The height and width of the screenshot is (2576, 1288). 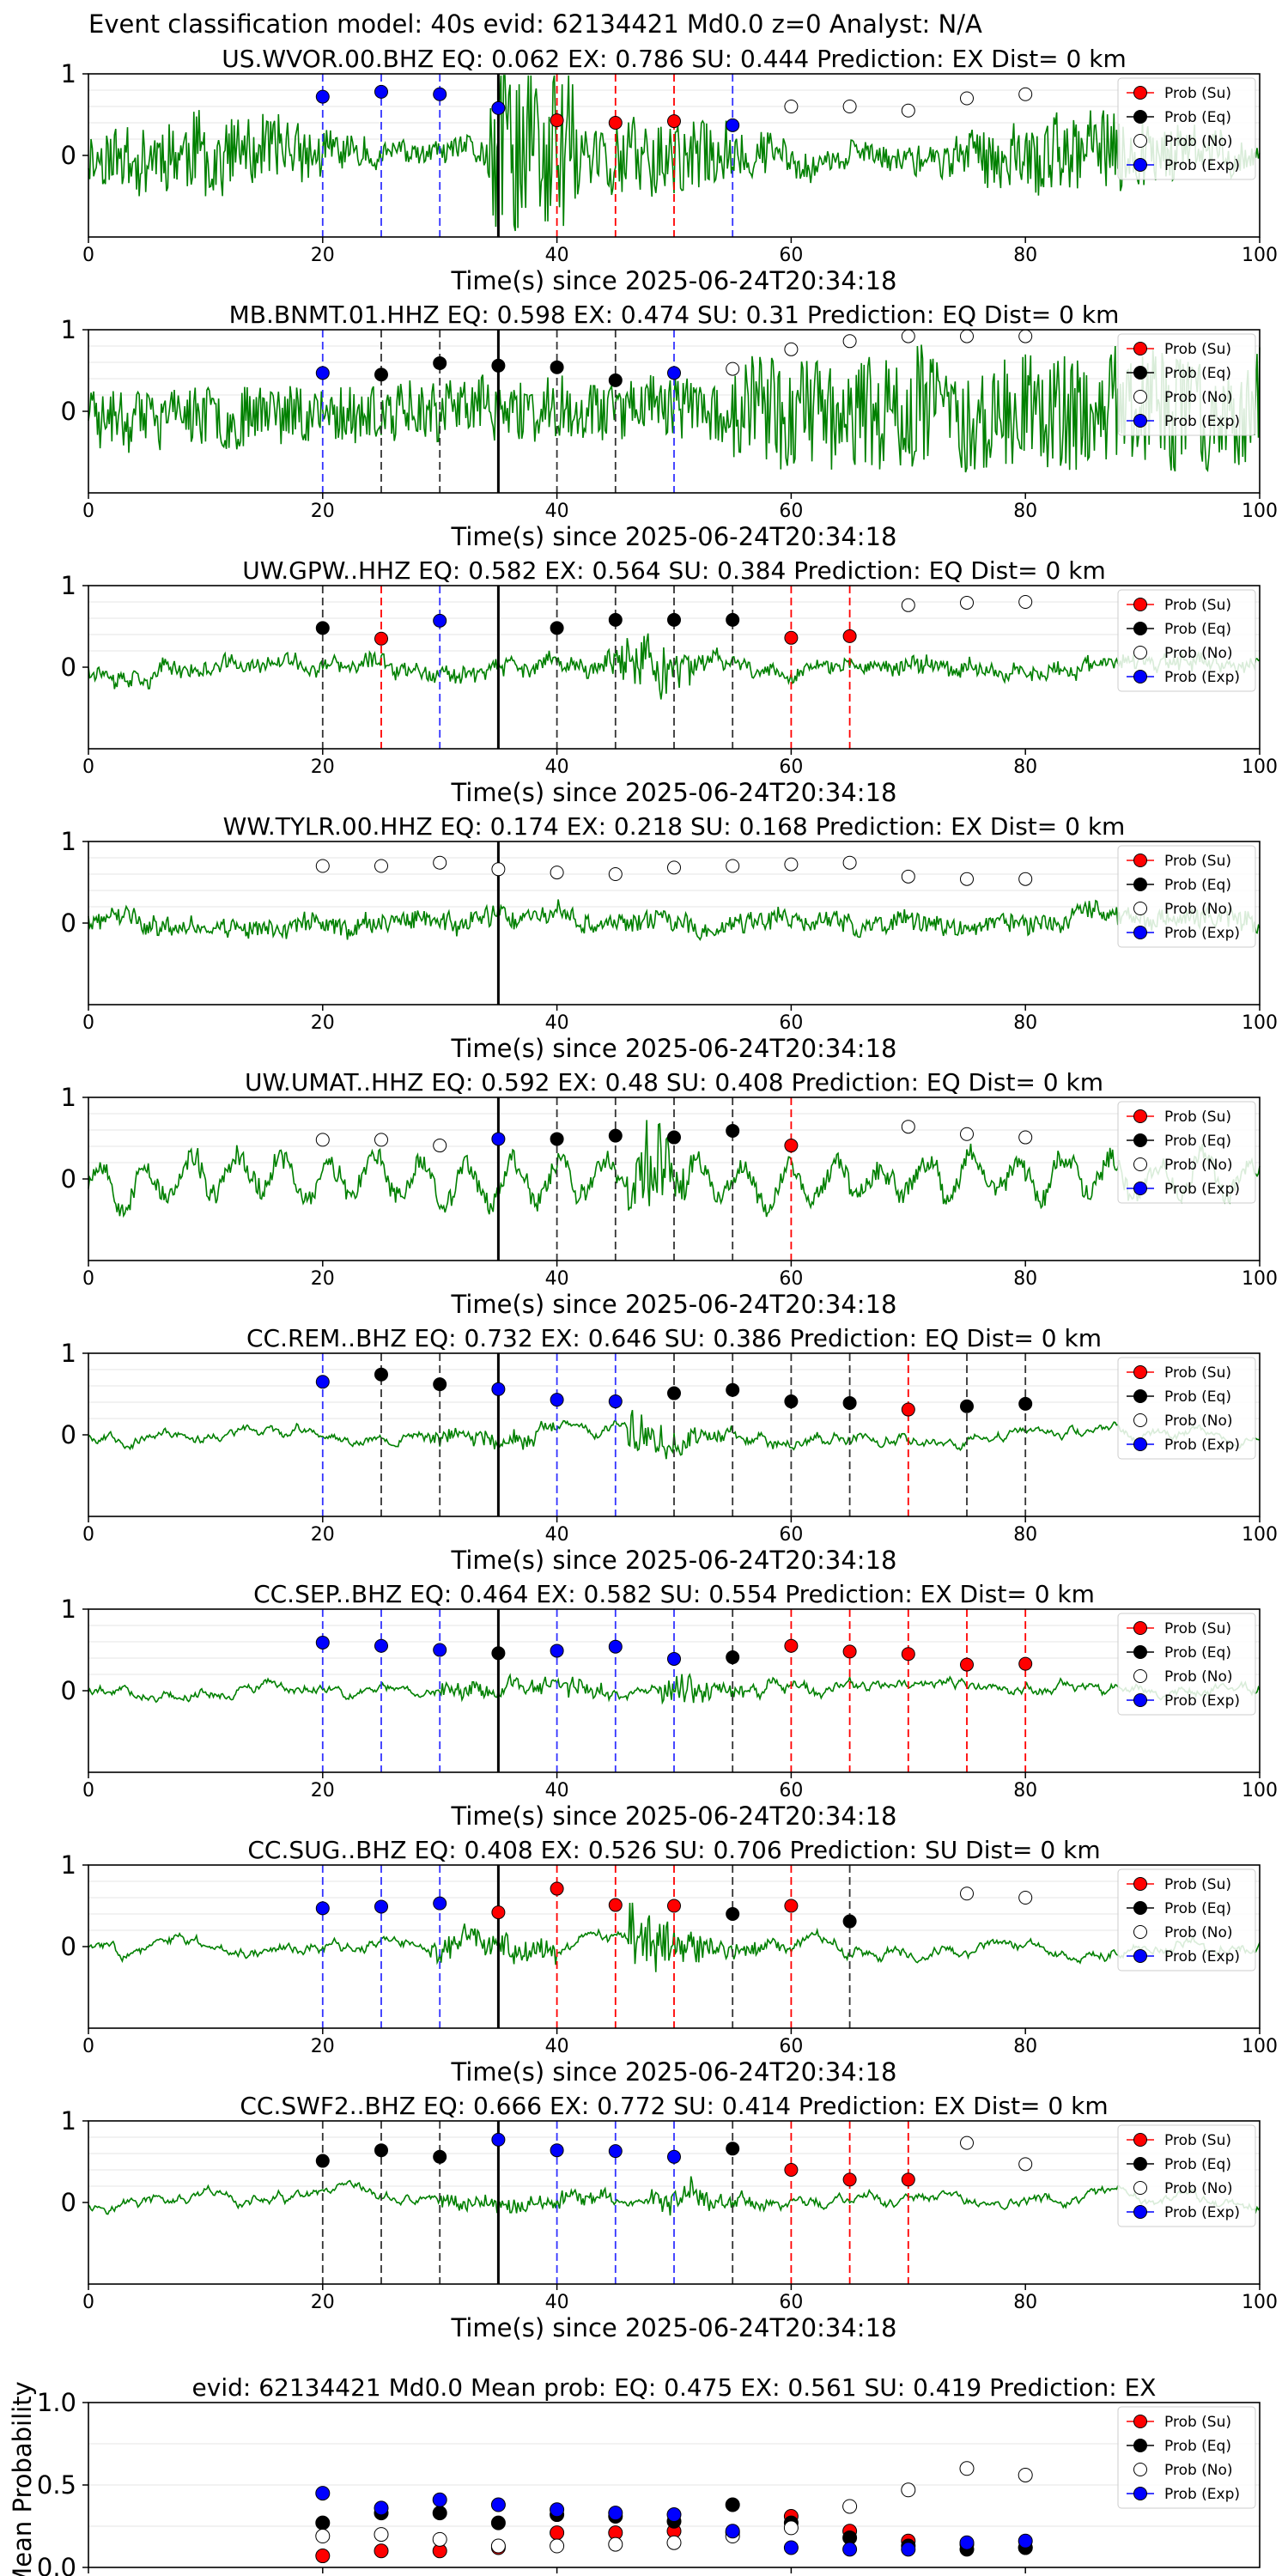 What do you see at coordinates (323, 2047) in the screenshot?
I see `x-tick-label: 20` at bounding box center [323, 2047].